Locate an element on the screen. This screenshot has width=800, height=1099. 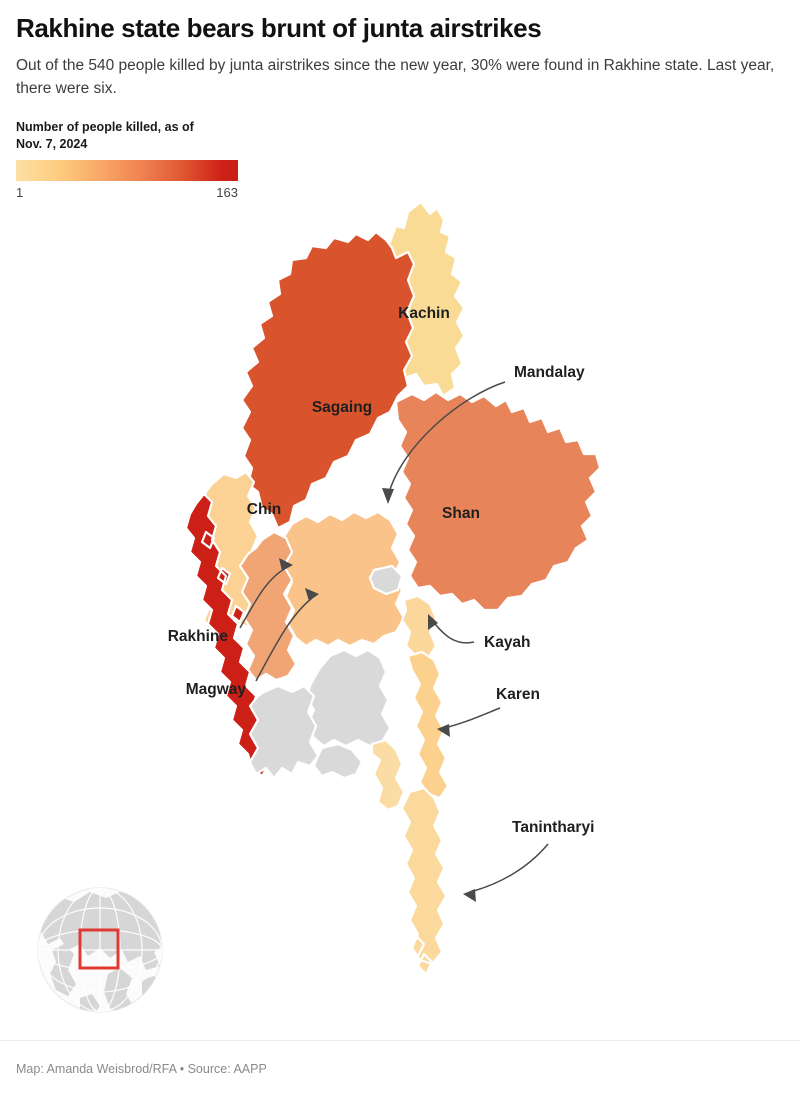
callout-kayah: Kayah is located at coordinates (479, 632).